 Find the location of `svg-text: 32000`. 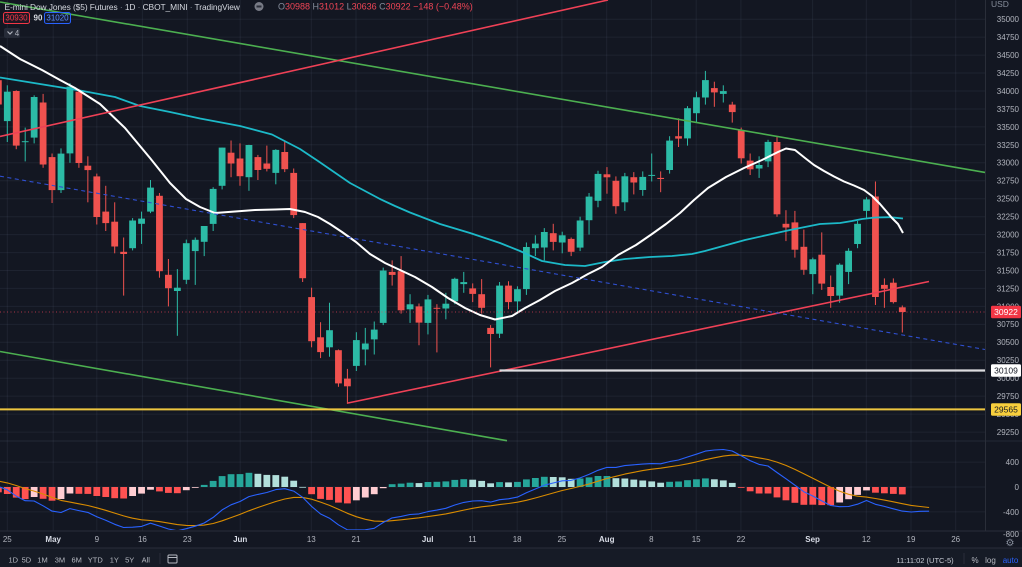

svg-text: 32000 is located at coordinates (1008, 235).